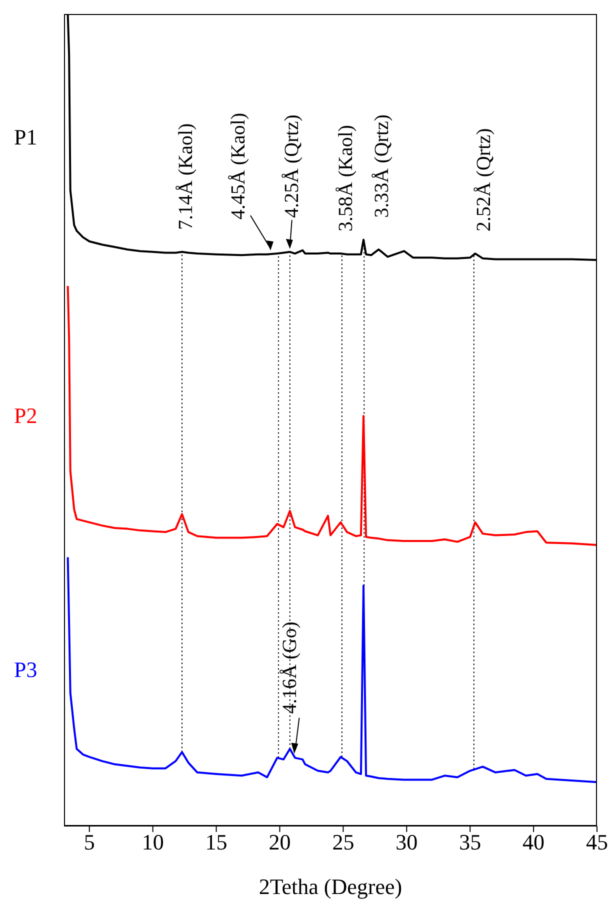 The width and height of the screenshot is (612, 902). Describe the element at coordinates (238, 166) in the screenshot. I see `ref-line-label: 4.45Å (Kaol)` at that location.